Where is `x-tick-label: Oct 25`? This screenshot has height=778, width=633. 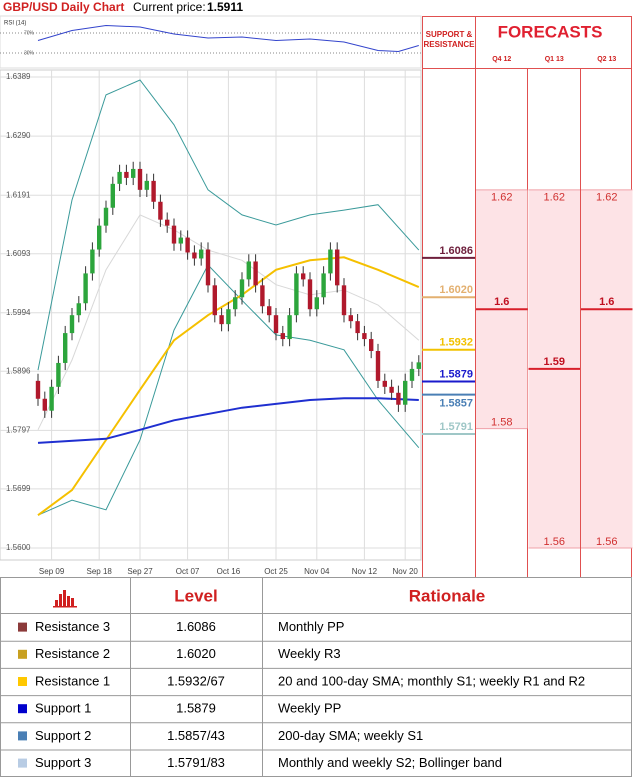 x-tick-label: Oct 25 is located at coordinates (276, 571).